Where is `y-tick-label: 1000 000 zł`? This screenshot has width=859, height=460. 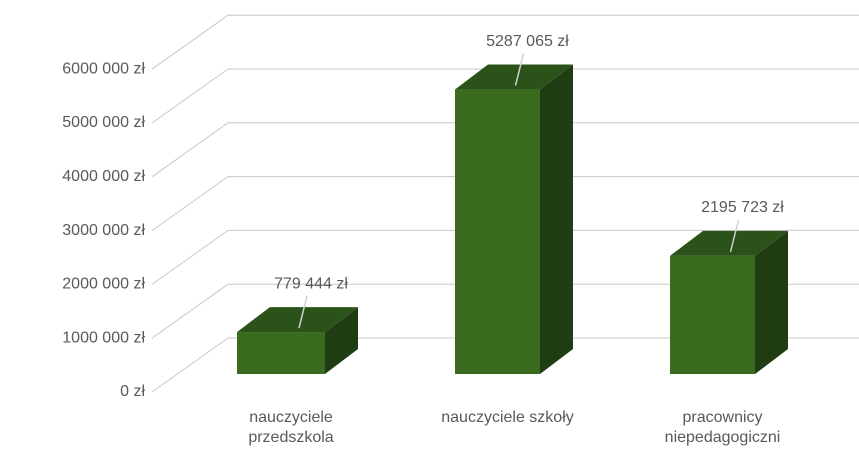
y-tick-label: 1000 000 zł is located at coordinates (103, 337).